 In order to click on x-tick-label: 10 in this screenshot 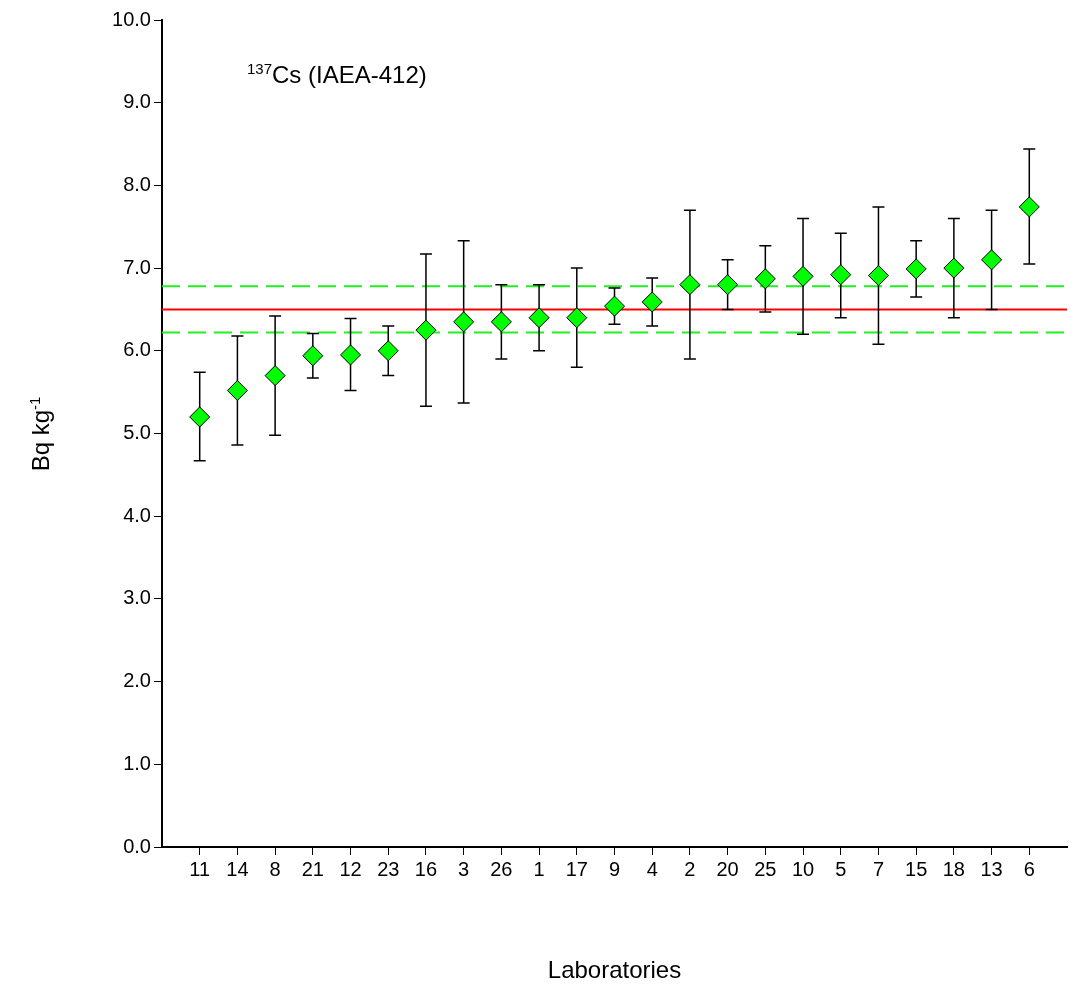, I will do `click(803, 868)`.